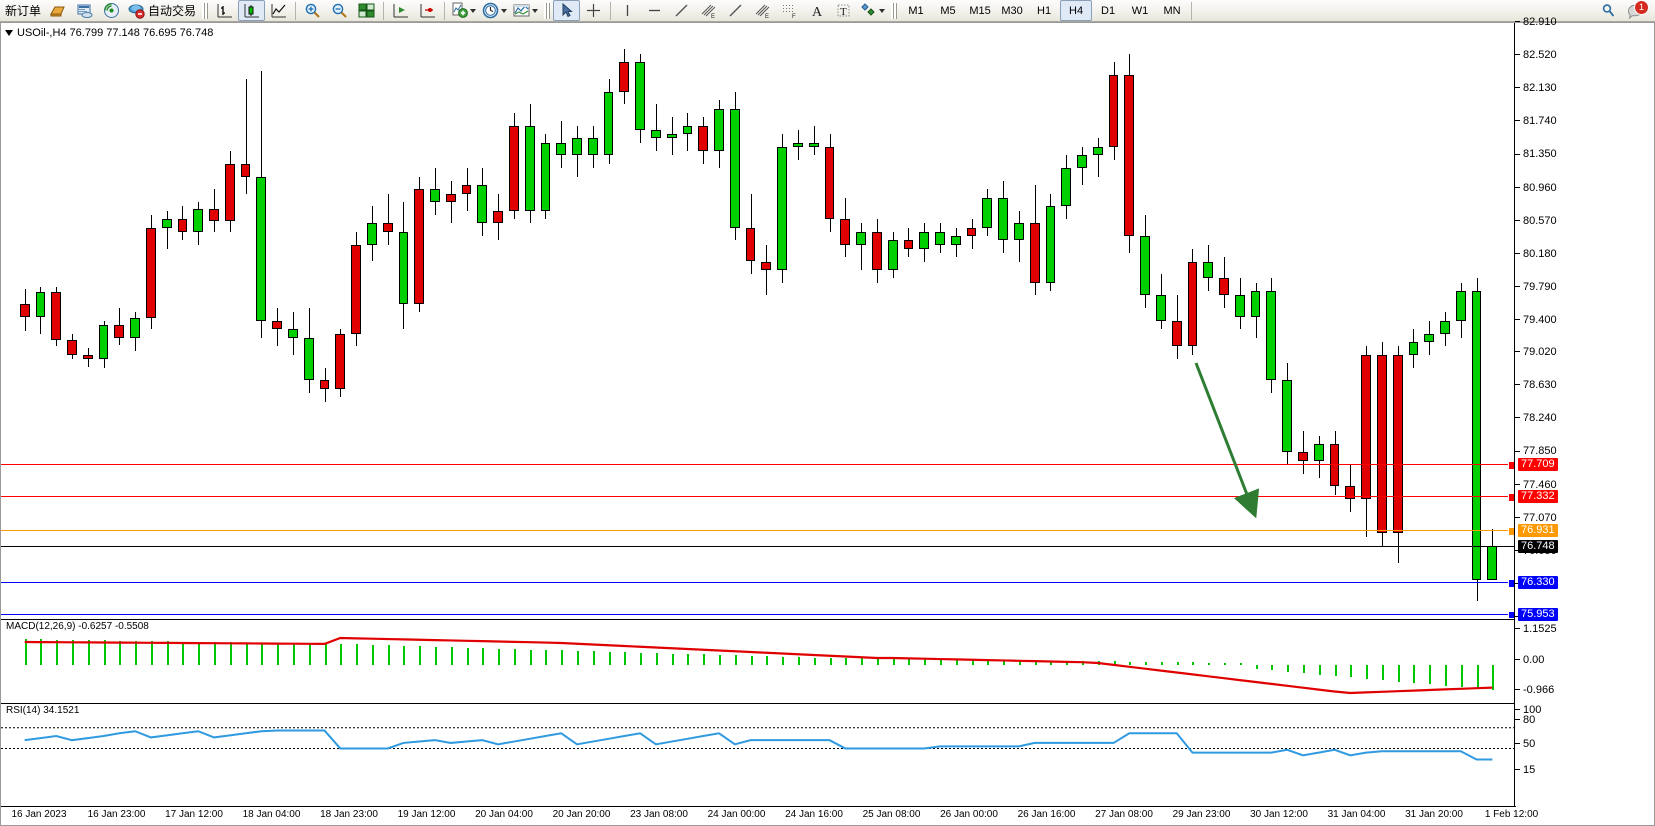 This screenshot has height=826, width=1655. Describe the element at coordinates (463, 10) in the screenshot. I see `new-chart-button` at that location.